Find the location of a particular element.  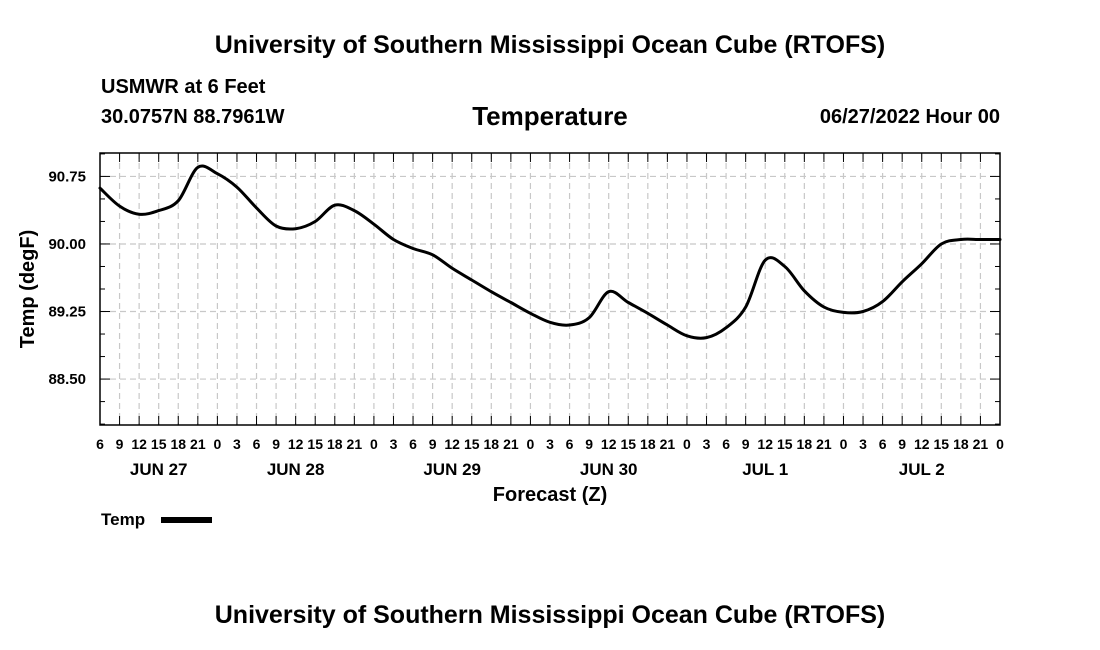

y-tick-label: 90.75 is located at coordinates (67, 176).